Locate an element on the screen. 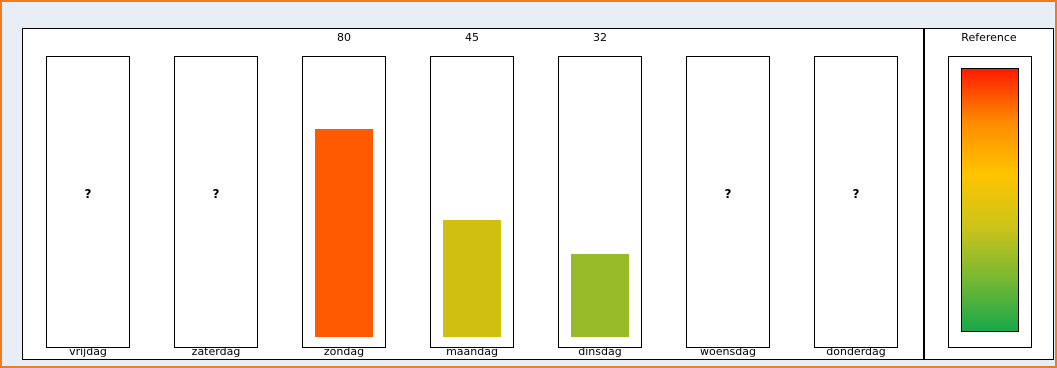 The width and height of the screenshot is (1057, 368). bar-maandag is located at coordinates (472, 278).